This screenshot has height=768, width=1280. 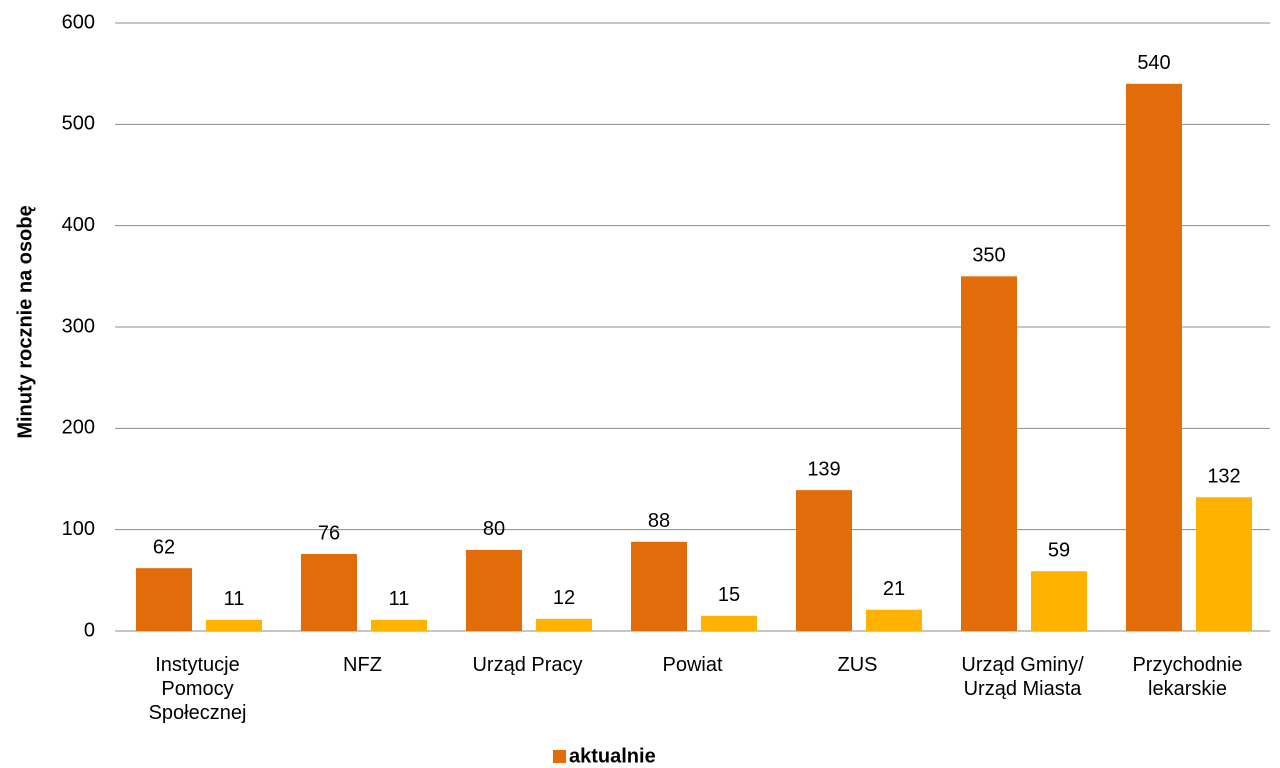 I want to click on legend-label: aktualnie, so click(x=612, y=756).